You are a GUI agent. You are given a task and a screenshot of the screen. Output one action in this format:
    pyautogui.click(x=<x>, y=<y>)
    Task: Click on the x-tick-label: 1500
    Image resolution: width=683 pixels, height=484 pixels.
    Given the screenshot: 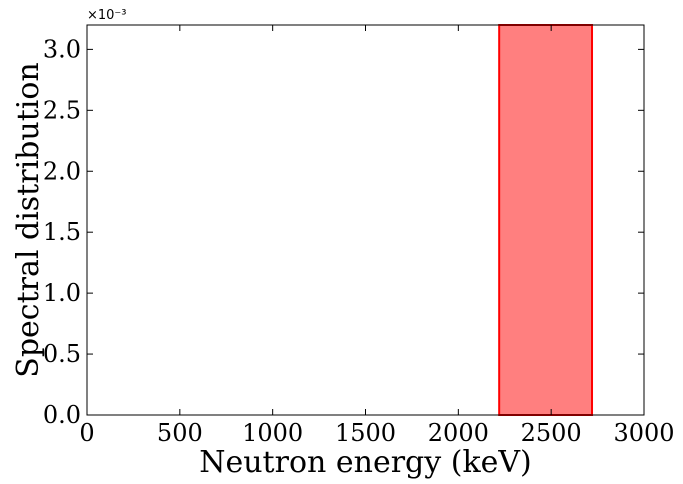 What is the action you would take?
    pyautogui.click(x=365, y=433)
    